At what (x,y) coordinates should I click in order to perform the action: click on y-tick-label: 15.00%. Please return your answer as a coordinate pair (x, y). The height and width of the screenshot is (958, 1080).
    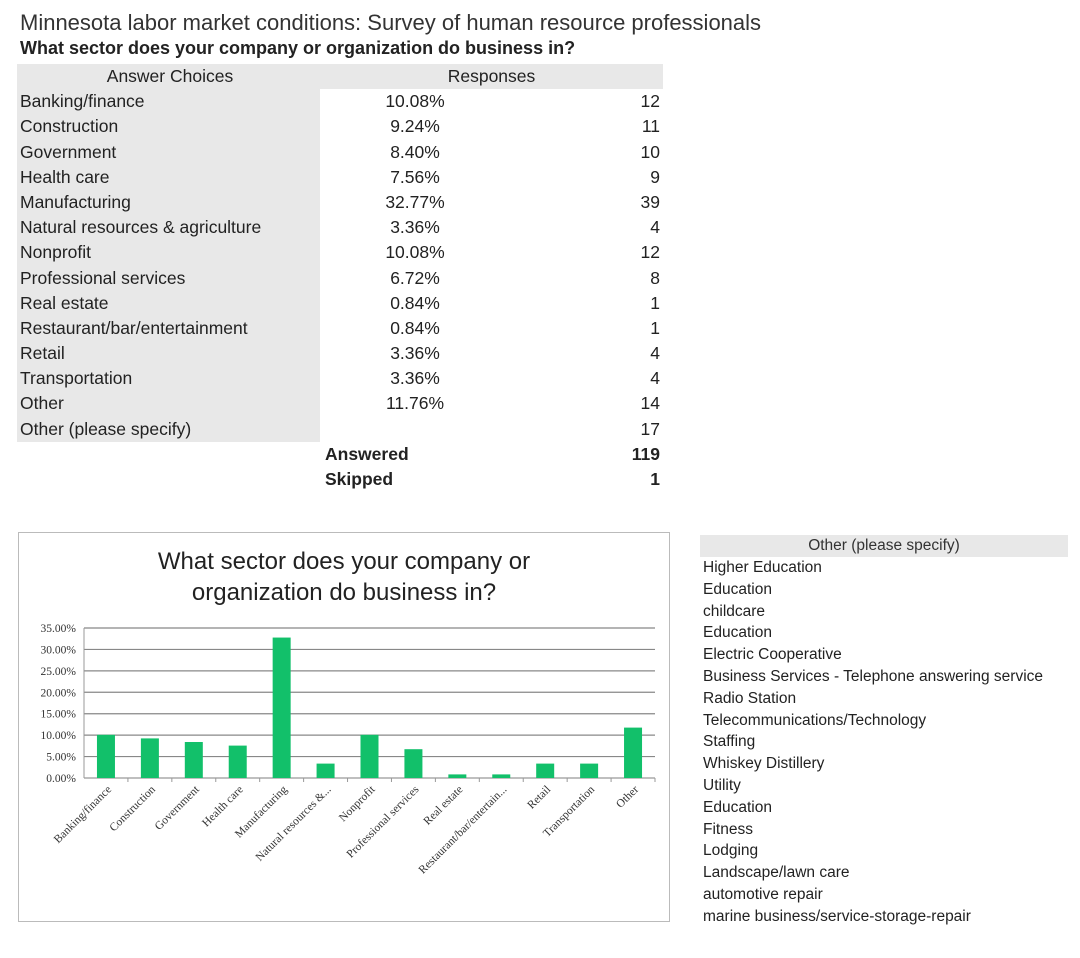
    Looking at the image, I should click on (59, 715).